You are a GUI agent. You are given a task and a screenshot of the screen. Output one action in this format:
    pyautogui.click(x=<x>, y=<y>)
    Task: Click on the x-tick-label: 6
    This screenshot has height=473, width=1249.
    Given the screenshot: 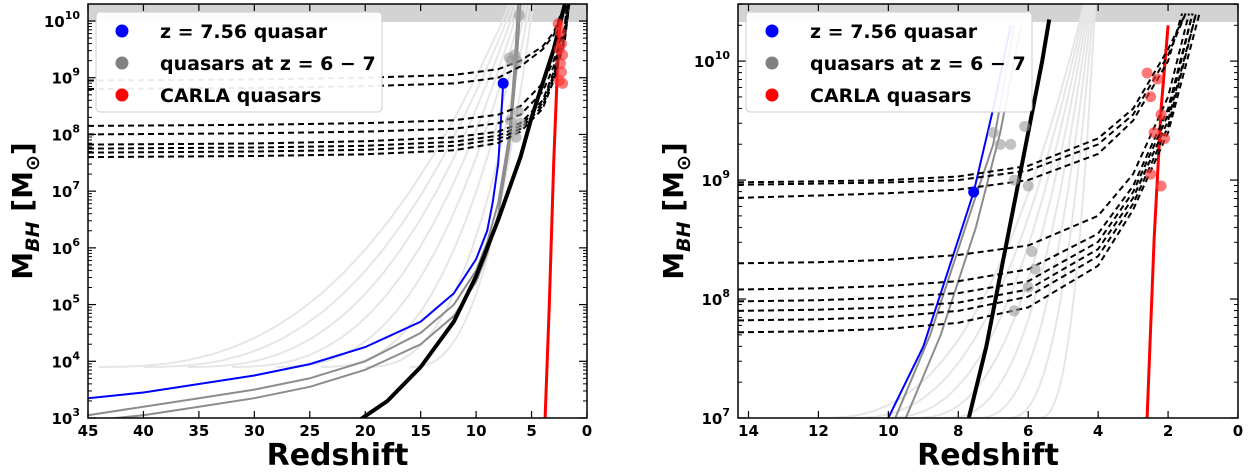 What is the action you would take?
    pyautogui.click(x=1028, y=431)
    